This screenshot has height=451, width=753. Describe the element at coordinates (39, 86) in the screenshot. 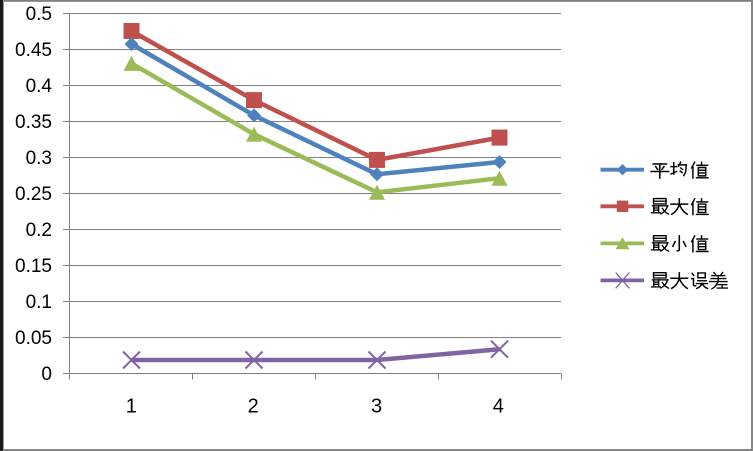

I see `svg-text: 0.4` at that location.